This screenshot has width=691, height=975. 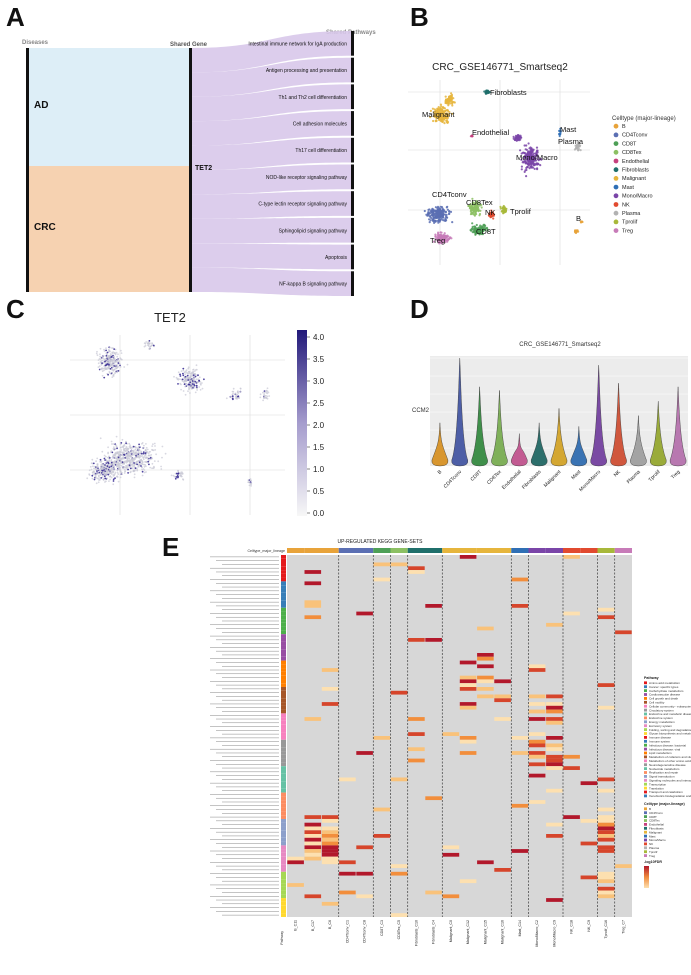 What do you see at coordinates (434, 932) in the screenshot?
I see `heatmap-col-label-8: Fibroblasts_C4` at bounding box center [434, 932].